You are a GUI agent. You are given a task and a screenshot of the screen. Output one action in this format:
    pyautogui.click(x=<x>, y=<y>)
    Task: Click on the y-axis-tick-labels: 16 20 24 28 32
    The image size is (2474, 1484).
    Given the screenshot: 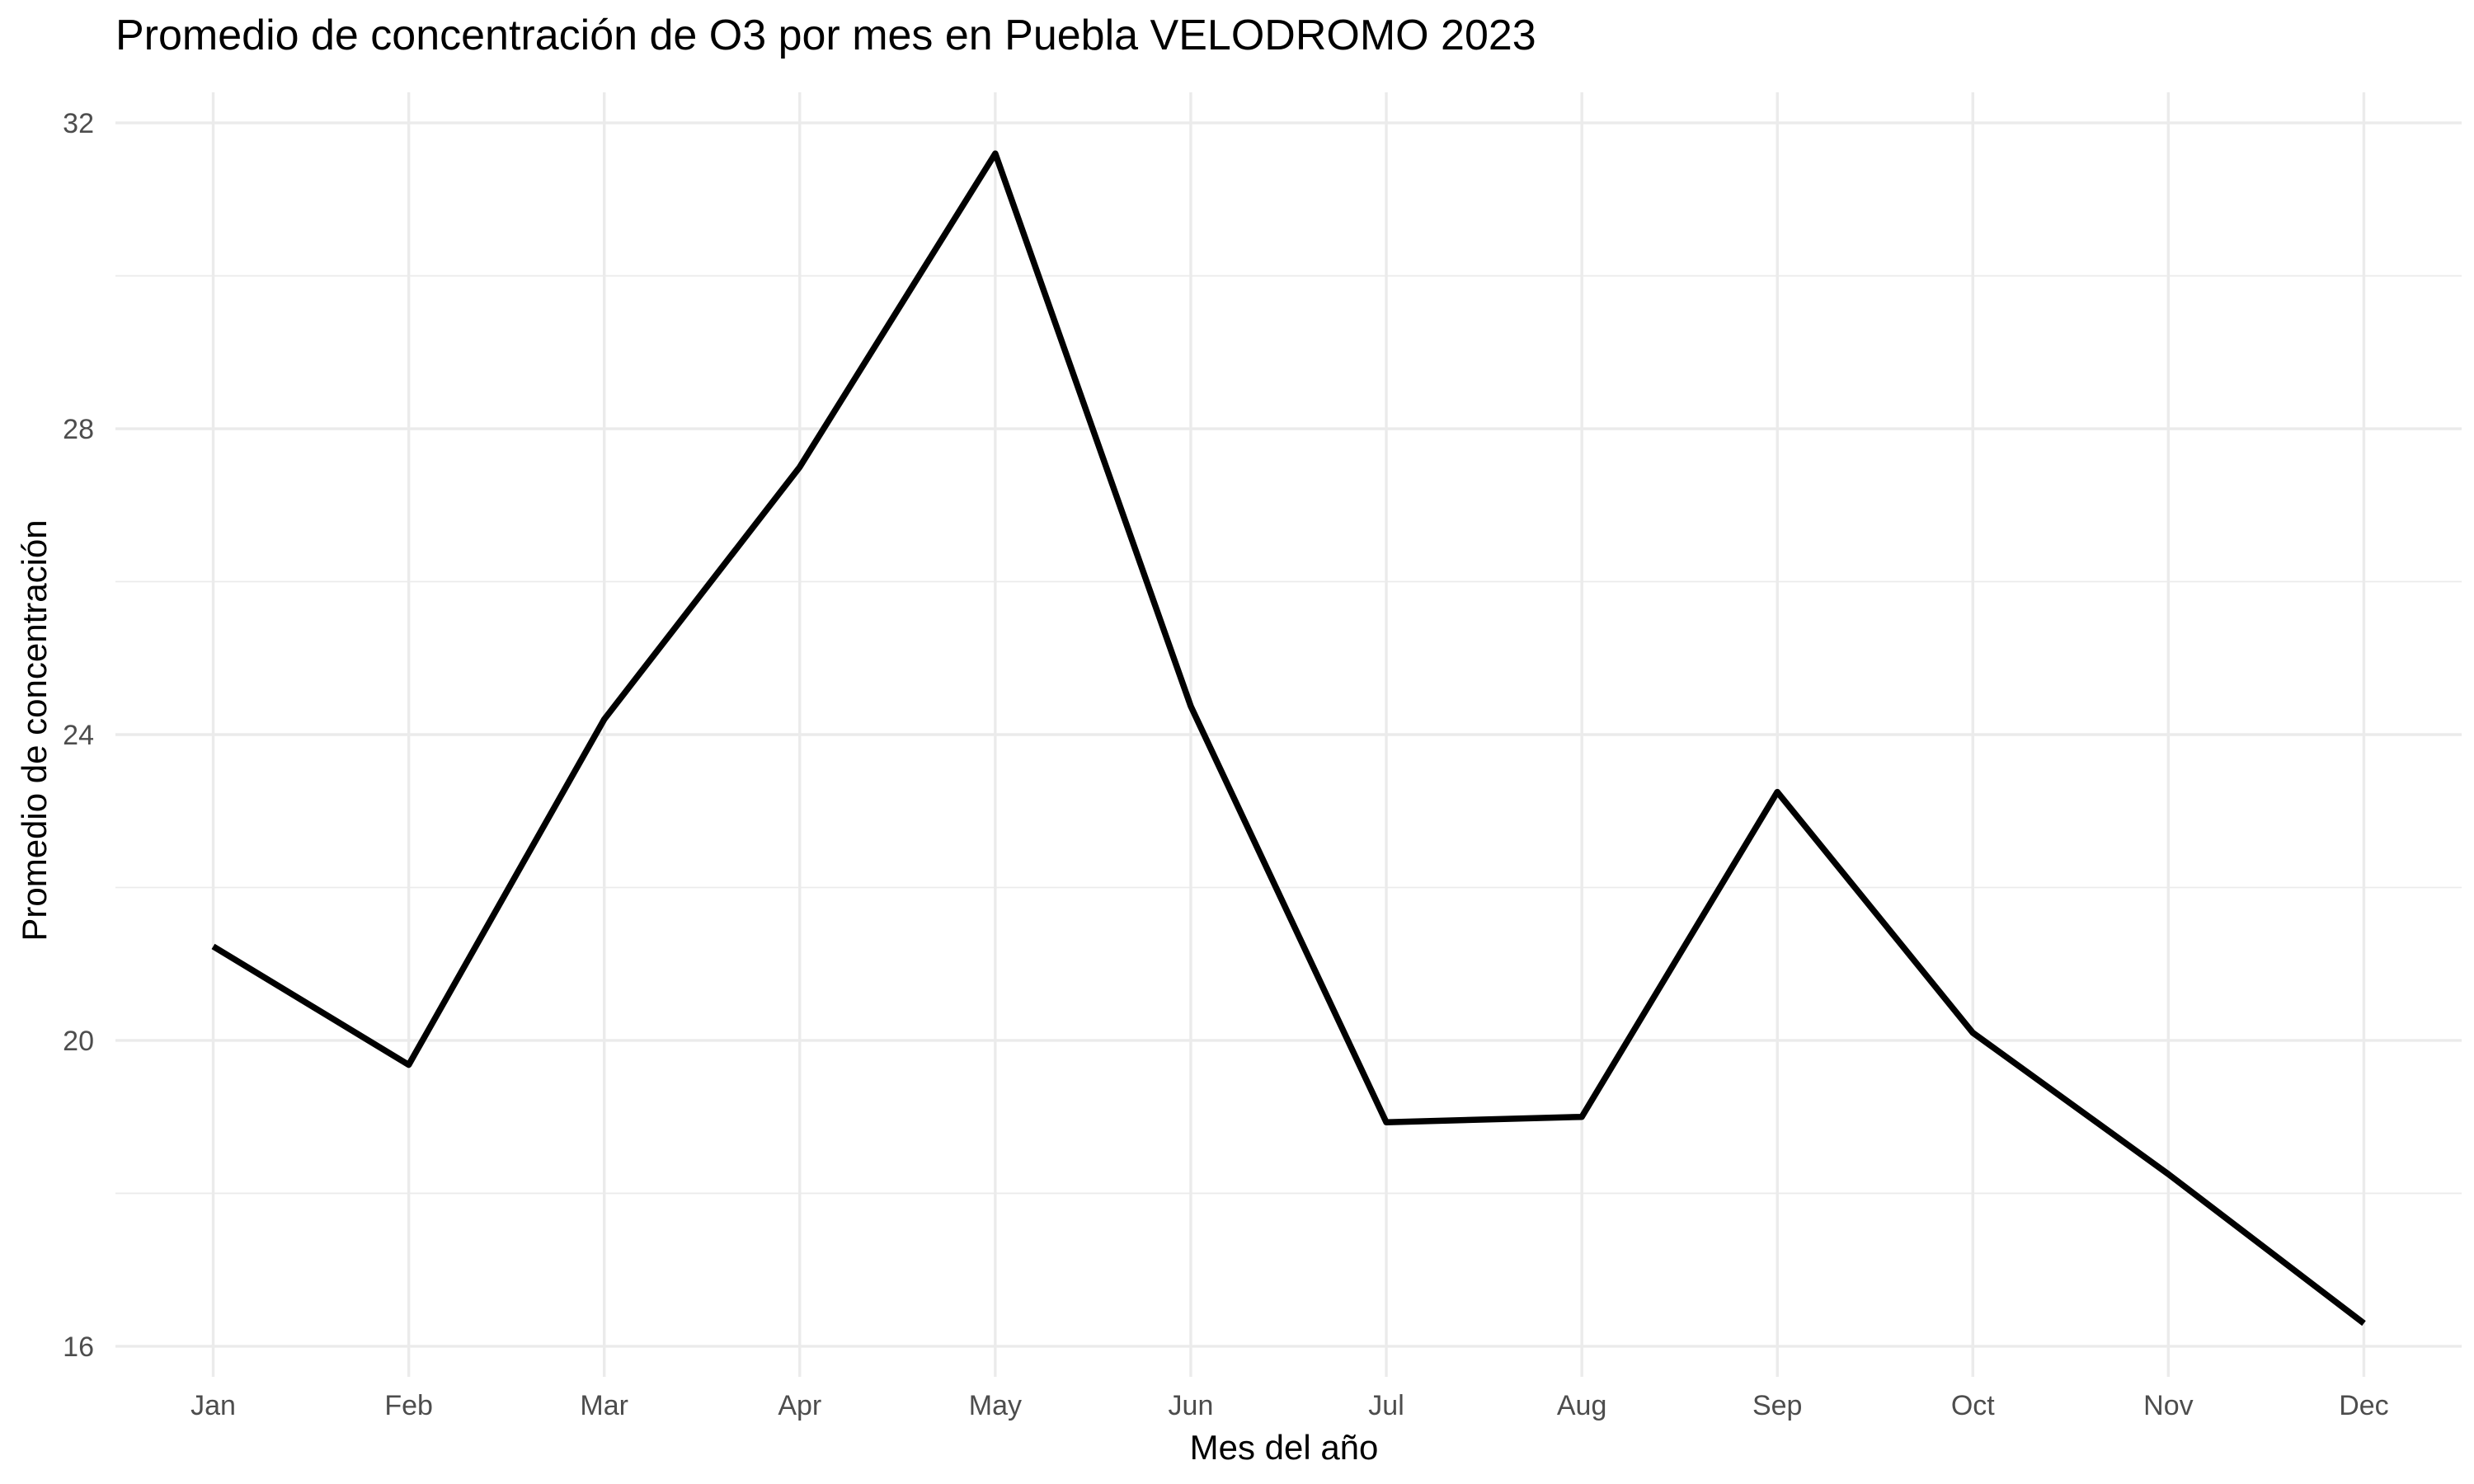 What is the action you would take?
    pyautogui.click(x=78, y=735)
    